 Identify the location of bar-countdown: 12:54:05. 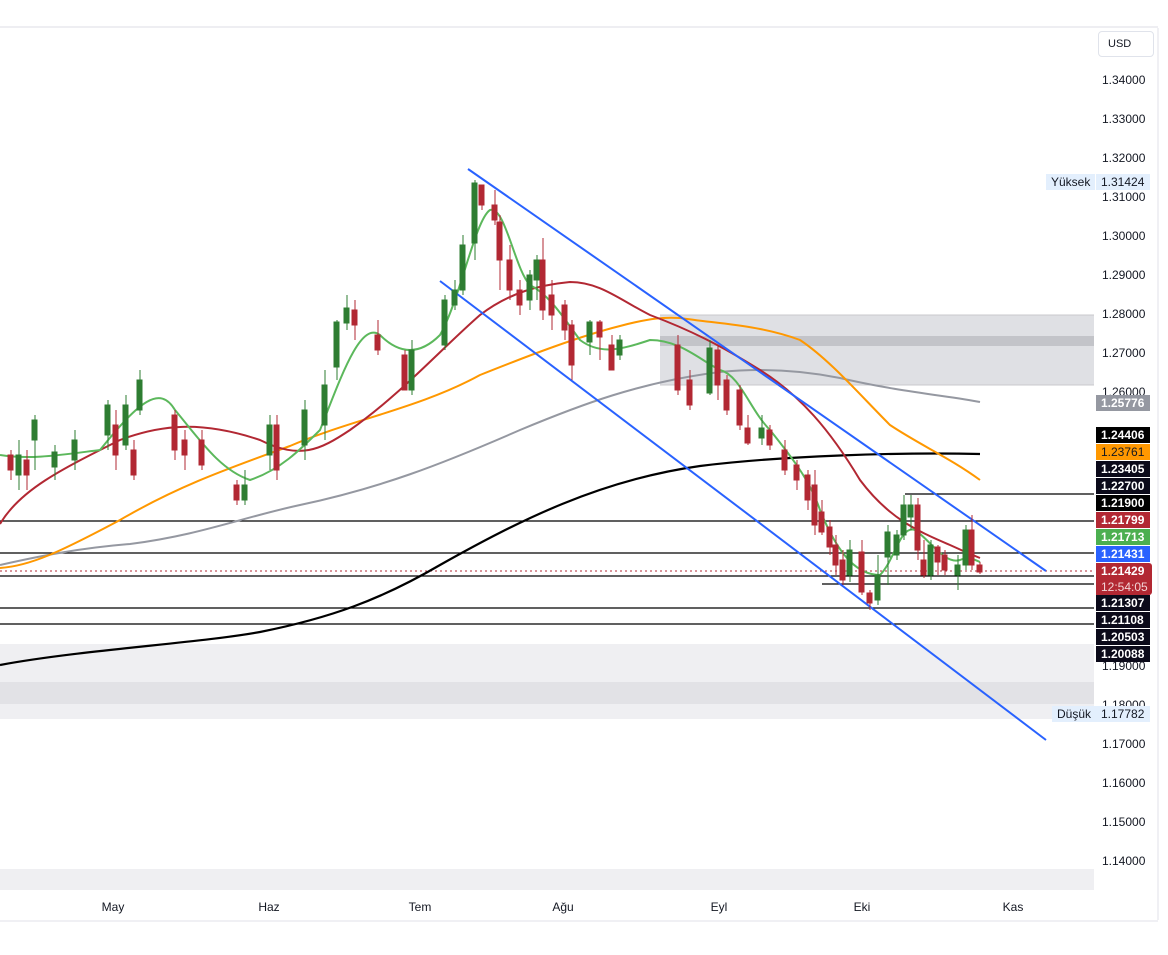
(1124, 587).